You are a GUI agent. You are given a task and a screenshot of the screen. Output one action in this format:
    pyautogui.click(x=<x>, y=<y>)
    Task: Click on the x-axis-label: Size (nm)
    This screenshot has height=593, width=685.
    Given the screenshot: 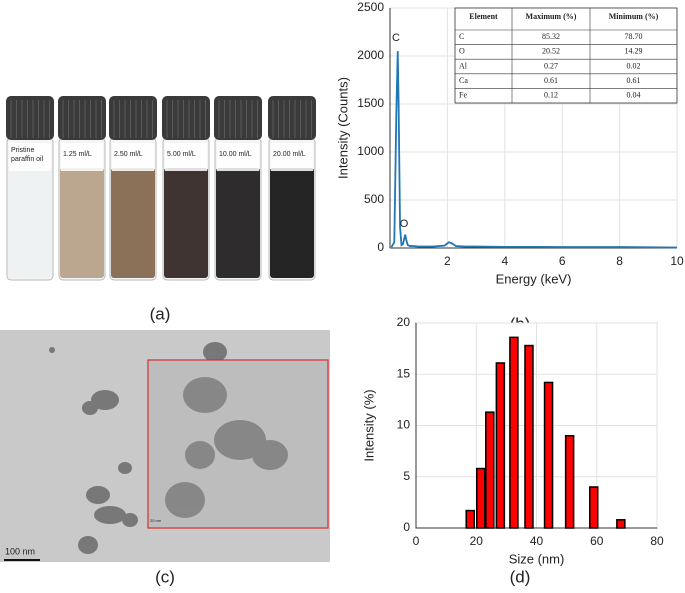 What is the action you would take?
    pyautogui.click(x=537, y=558)
    